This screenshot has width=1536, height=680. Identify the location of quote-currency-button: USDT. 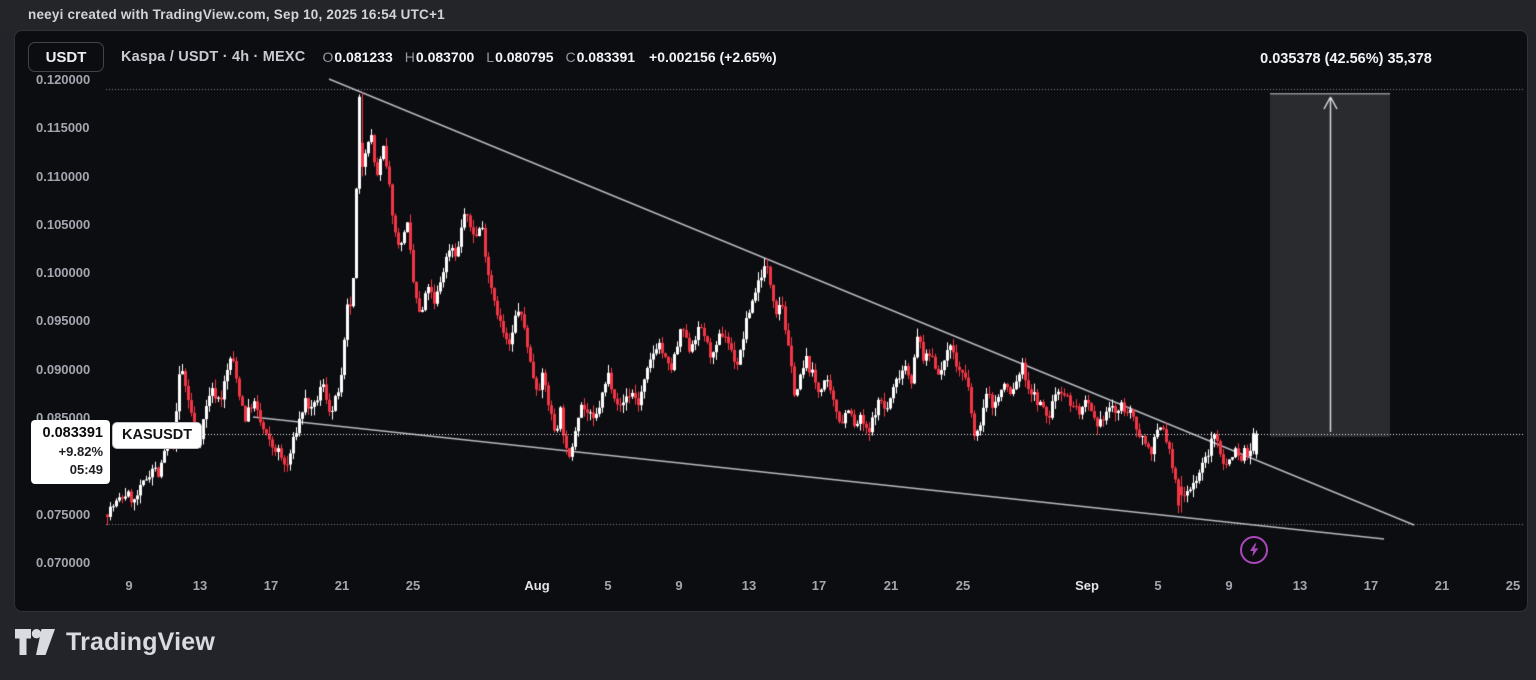
(66, 57).